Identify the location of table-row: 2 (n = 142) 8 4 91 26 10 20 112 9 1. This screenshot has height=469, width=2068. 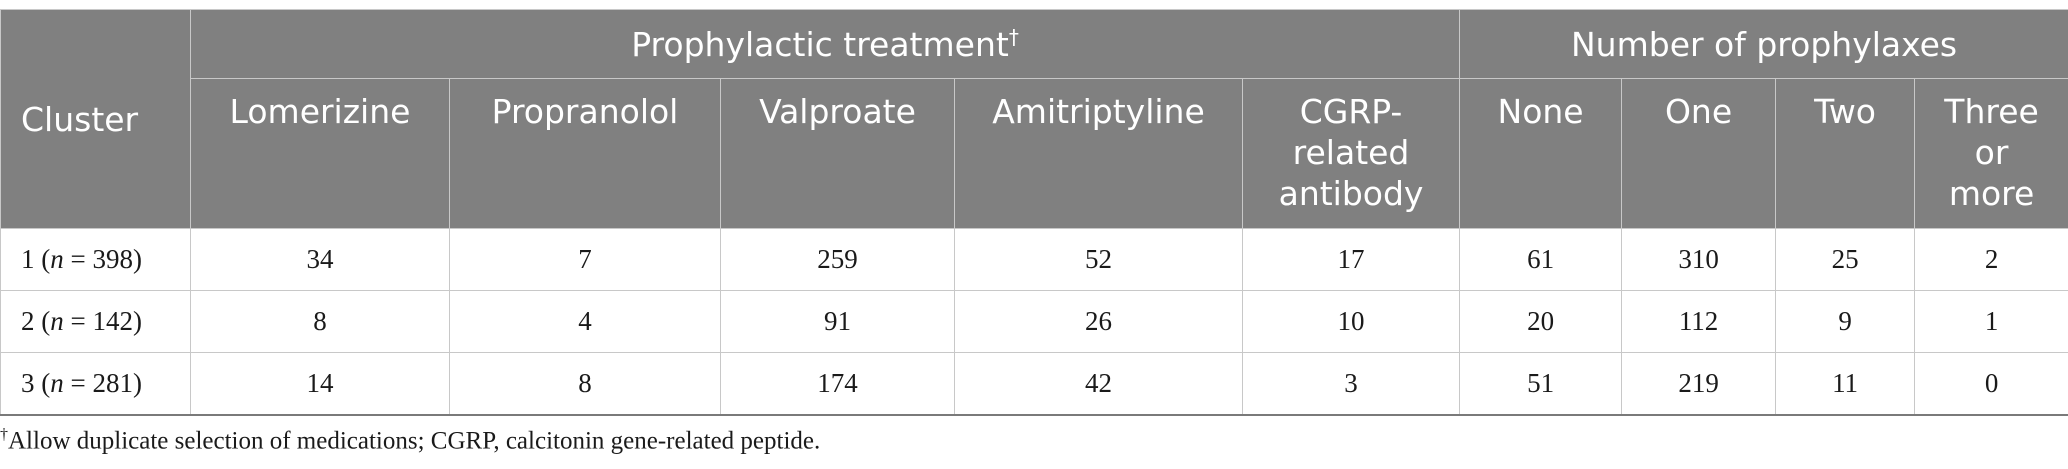
(1034, 321).